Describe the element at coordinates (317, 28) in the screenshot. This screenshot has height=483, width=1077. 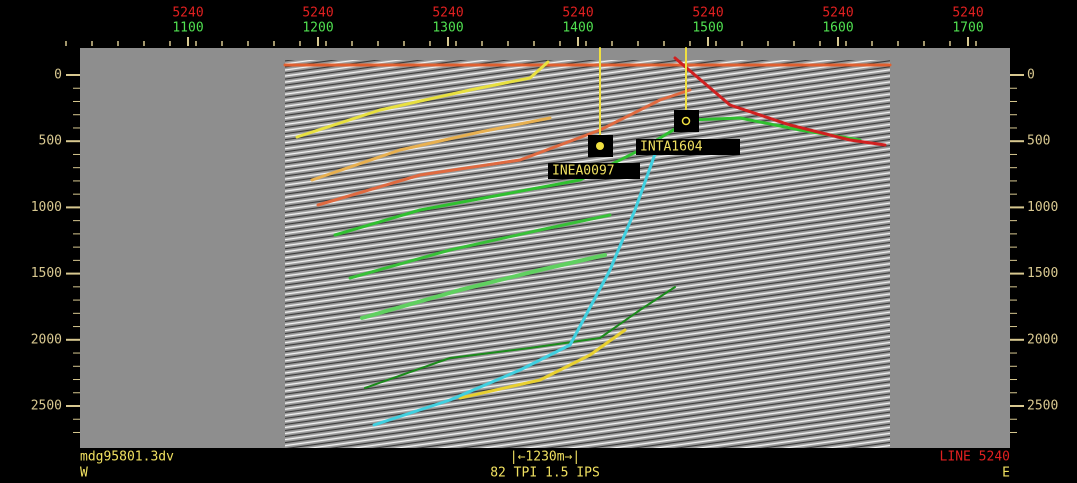
I see `cdp-label: 1200` at that location.